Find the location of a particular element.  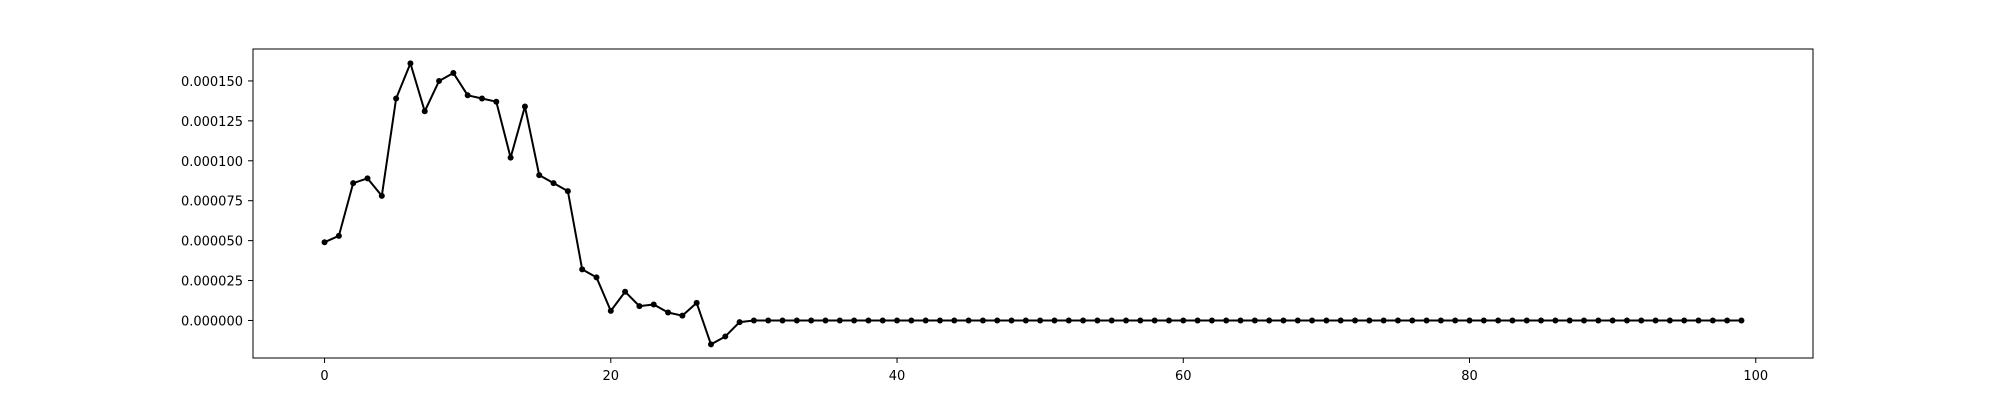

x-tick-label: 0 is located at coordinates (324, 376).